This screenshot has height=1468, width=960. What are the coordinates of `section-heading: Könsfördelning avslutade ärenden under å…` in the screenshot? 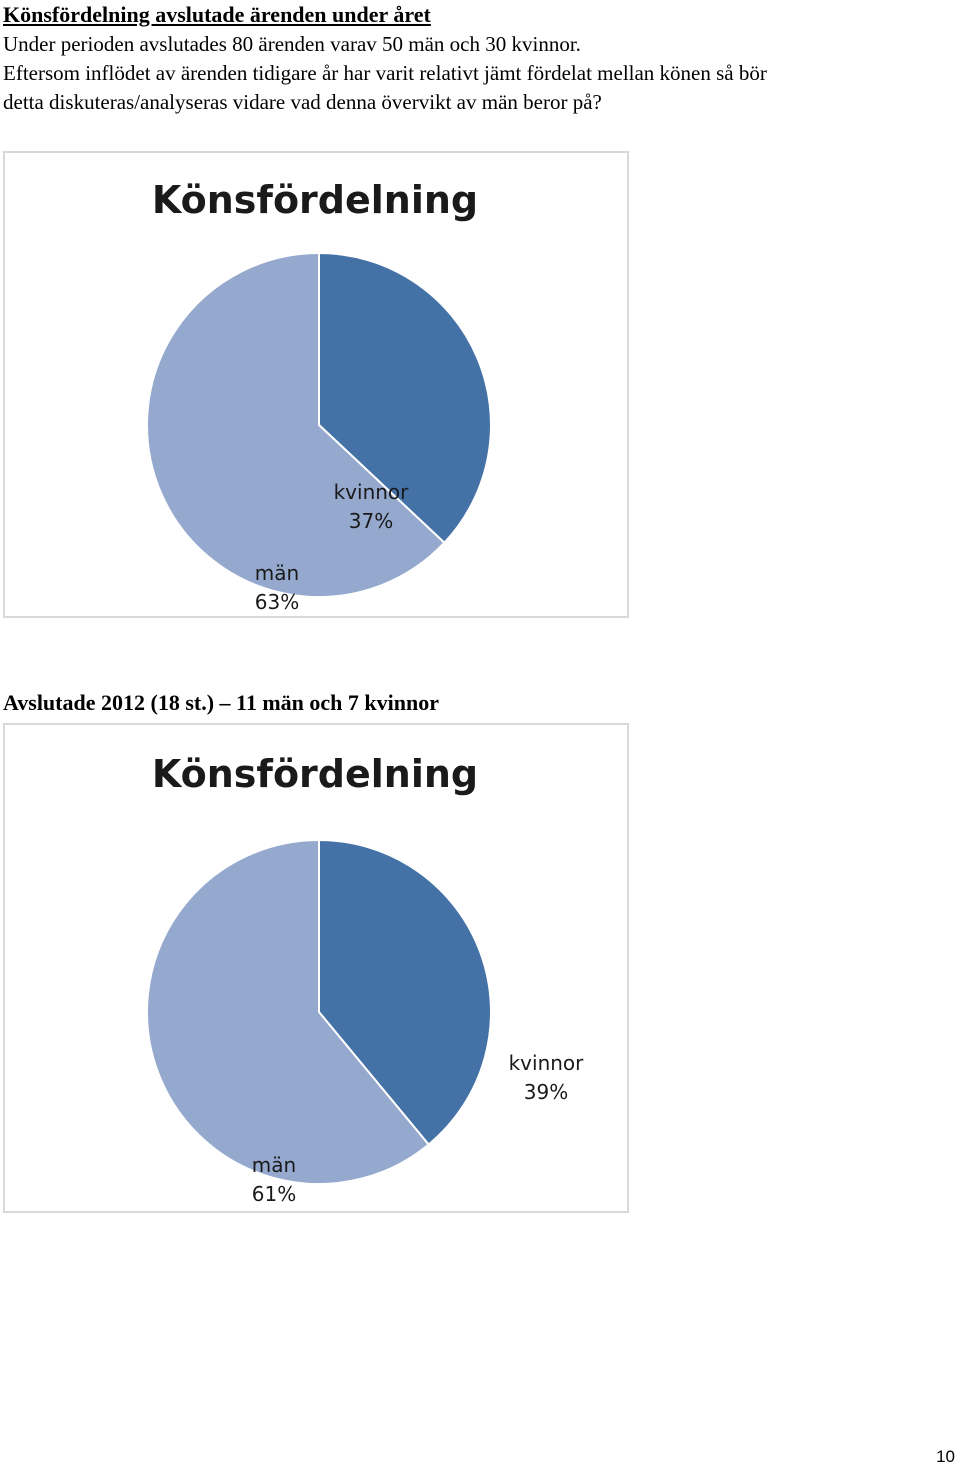 It's located at (217, 14).